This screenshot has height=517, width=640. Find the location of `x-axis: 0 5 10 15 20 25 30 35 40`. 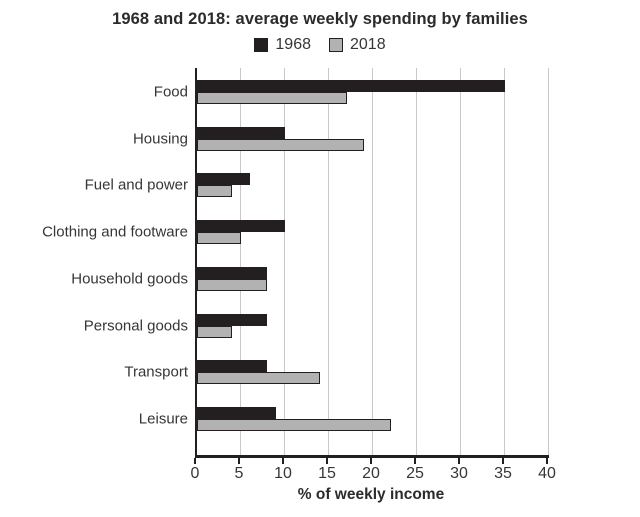

x-axis: 0 5 10 15 20 25 30 35 40 is located at coordinates (373, 473).